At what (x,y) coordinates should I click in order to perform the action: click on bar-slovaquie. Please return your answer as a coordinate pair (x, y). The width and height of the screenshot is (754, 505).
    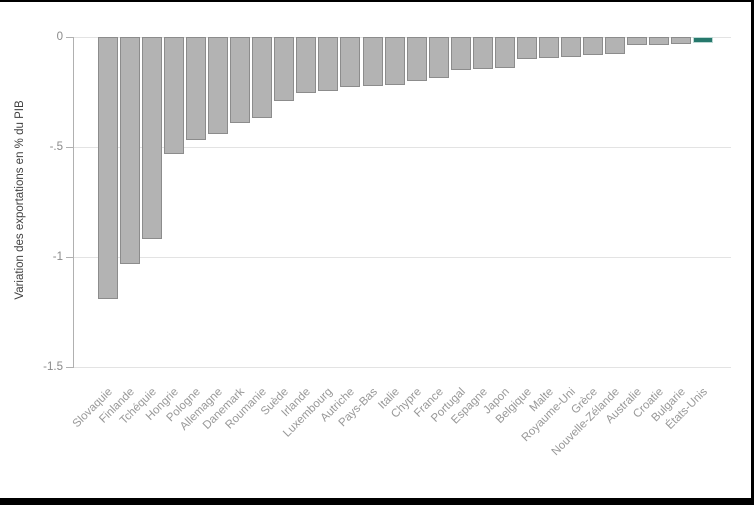
    Looking at the image, I should click on (108, 168).